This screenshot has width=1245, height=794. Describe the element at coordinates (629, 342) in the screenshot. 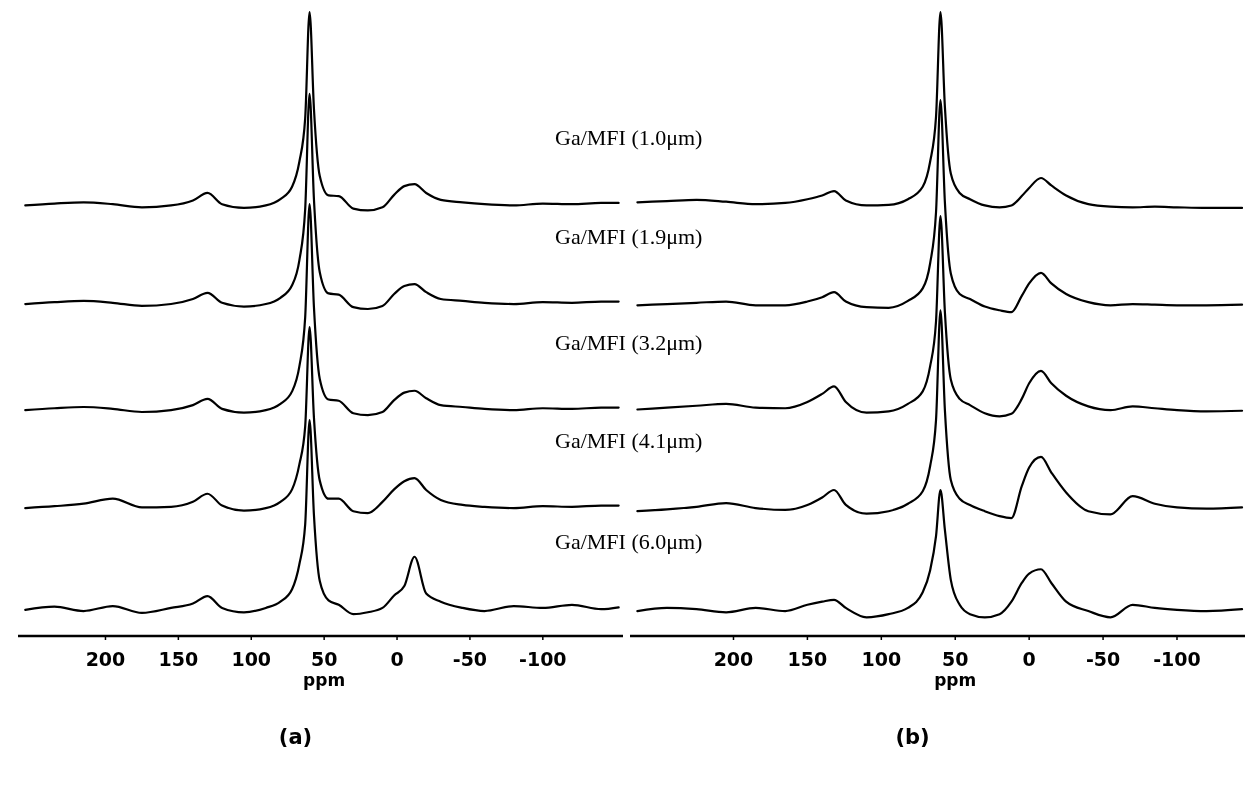

I see `annotation: Ga/MFI (3.2μm)` at that location.